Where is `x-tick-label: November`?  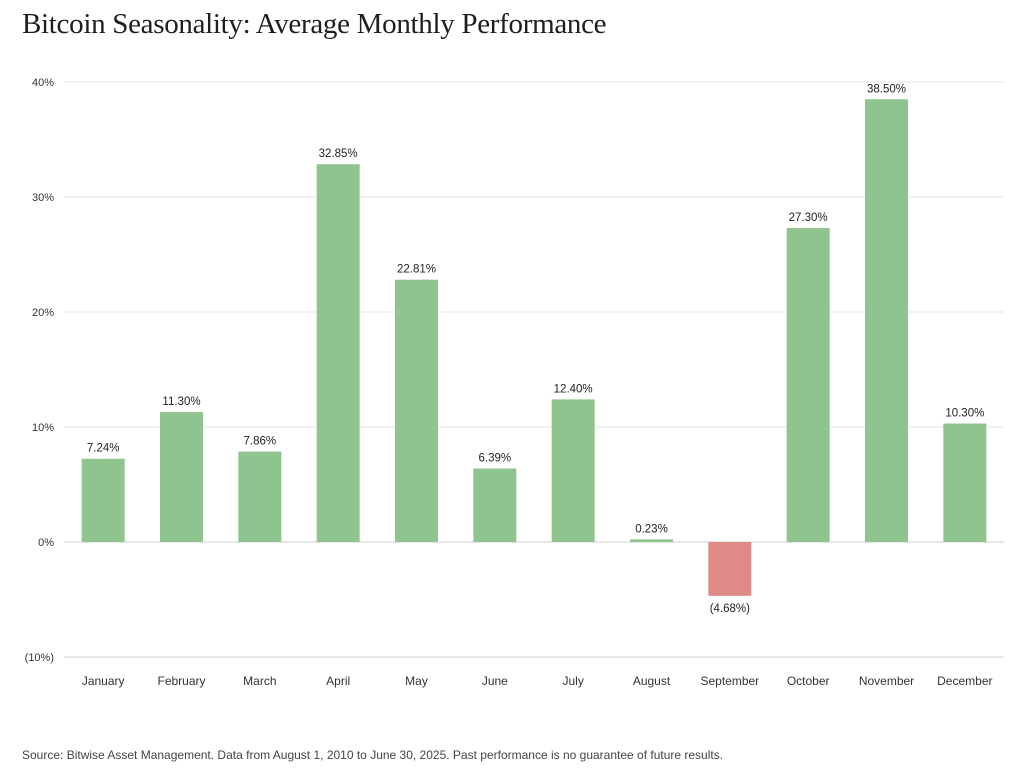 x-tick-label: November is located at coordinates (886, 681).